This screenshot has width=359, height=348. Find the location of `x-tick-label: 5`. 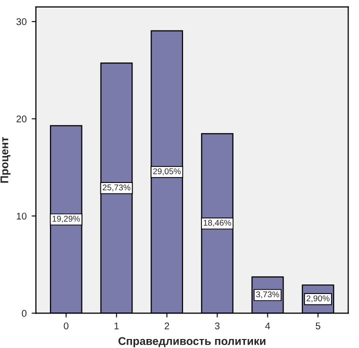

x-tick-label: 5 is located at coordinates (318, 326).